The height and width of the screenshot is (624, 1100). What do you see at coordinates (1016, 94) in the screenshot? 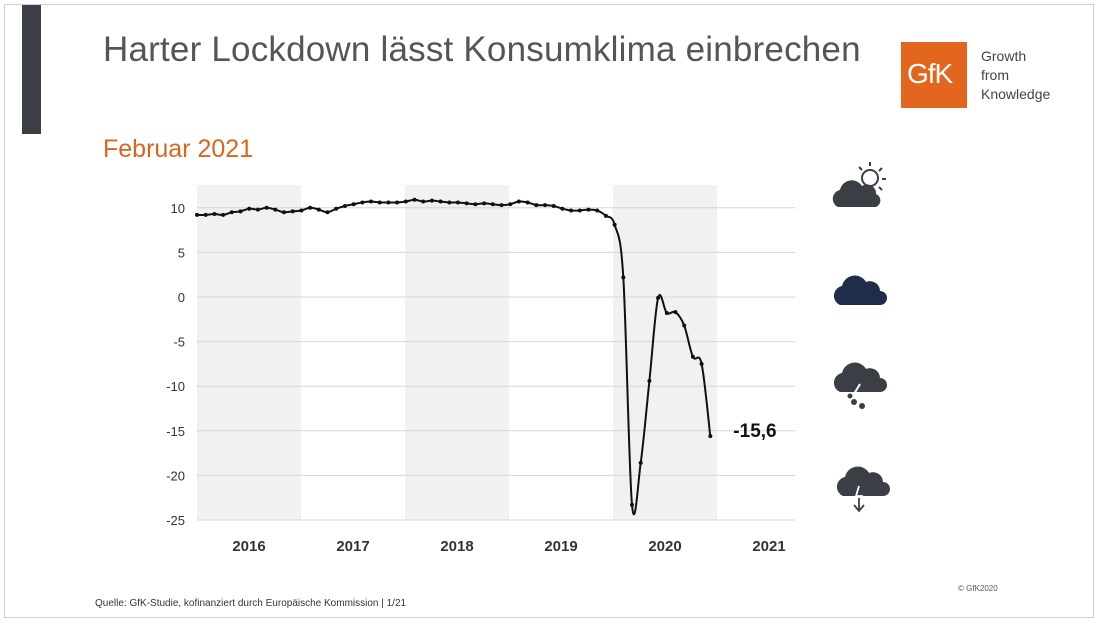
I see `tagline-line: Knowledge` at bounding box center [1016, 94].